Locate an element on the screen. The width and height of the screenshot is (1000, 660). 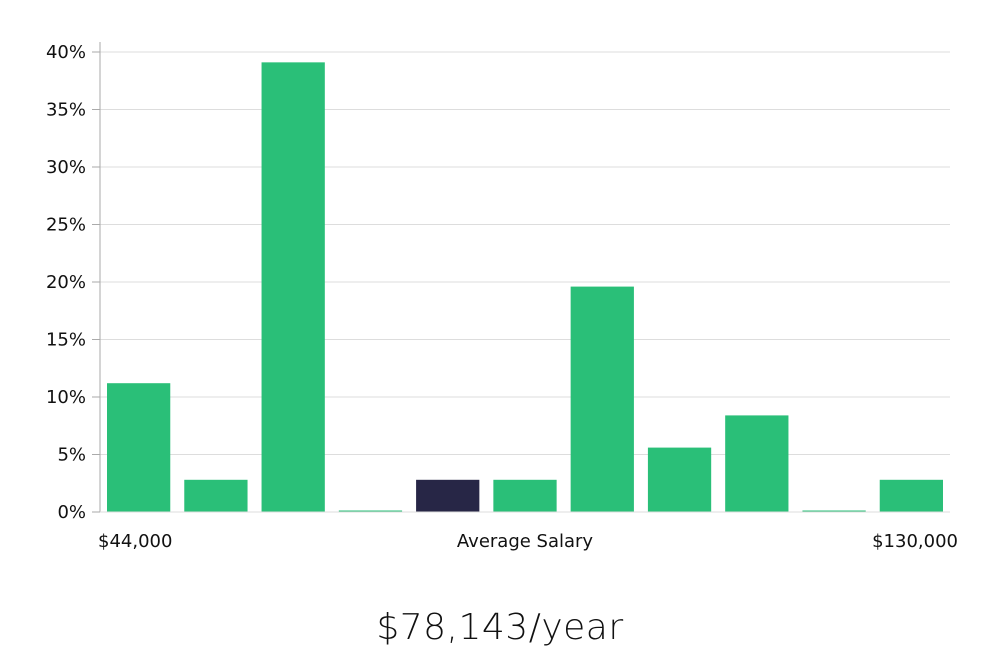
y-tick-label: 40% is located at coordinates (66, 52).